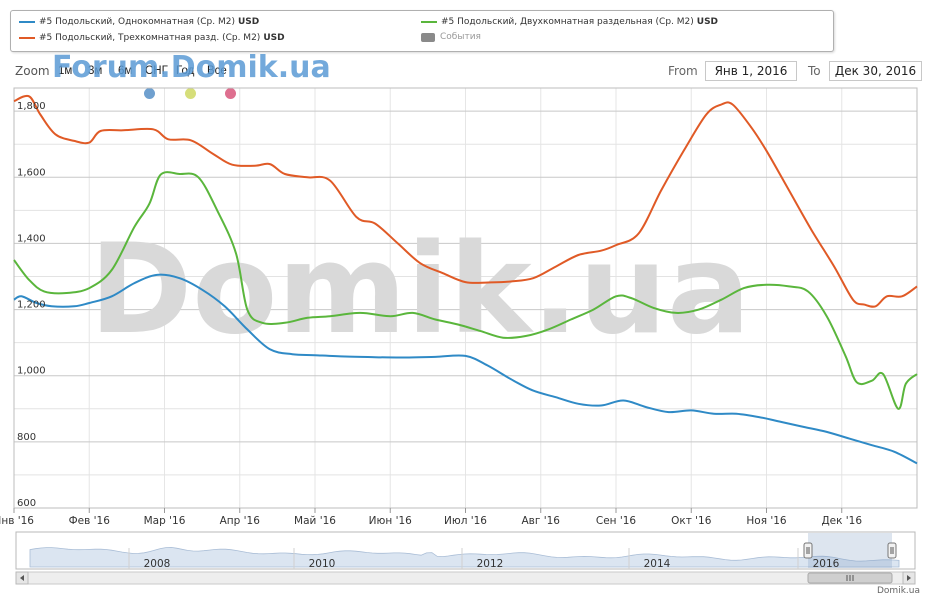 Image resolution: width=931 pixels, height=600 pixels. I want to click on x-tick-label: Мар '16, so click(165, 521).